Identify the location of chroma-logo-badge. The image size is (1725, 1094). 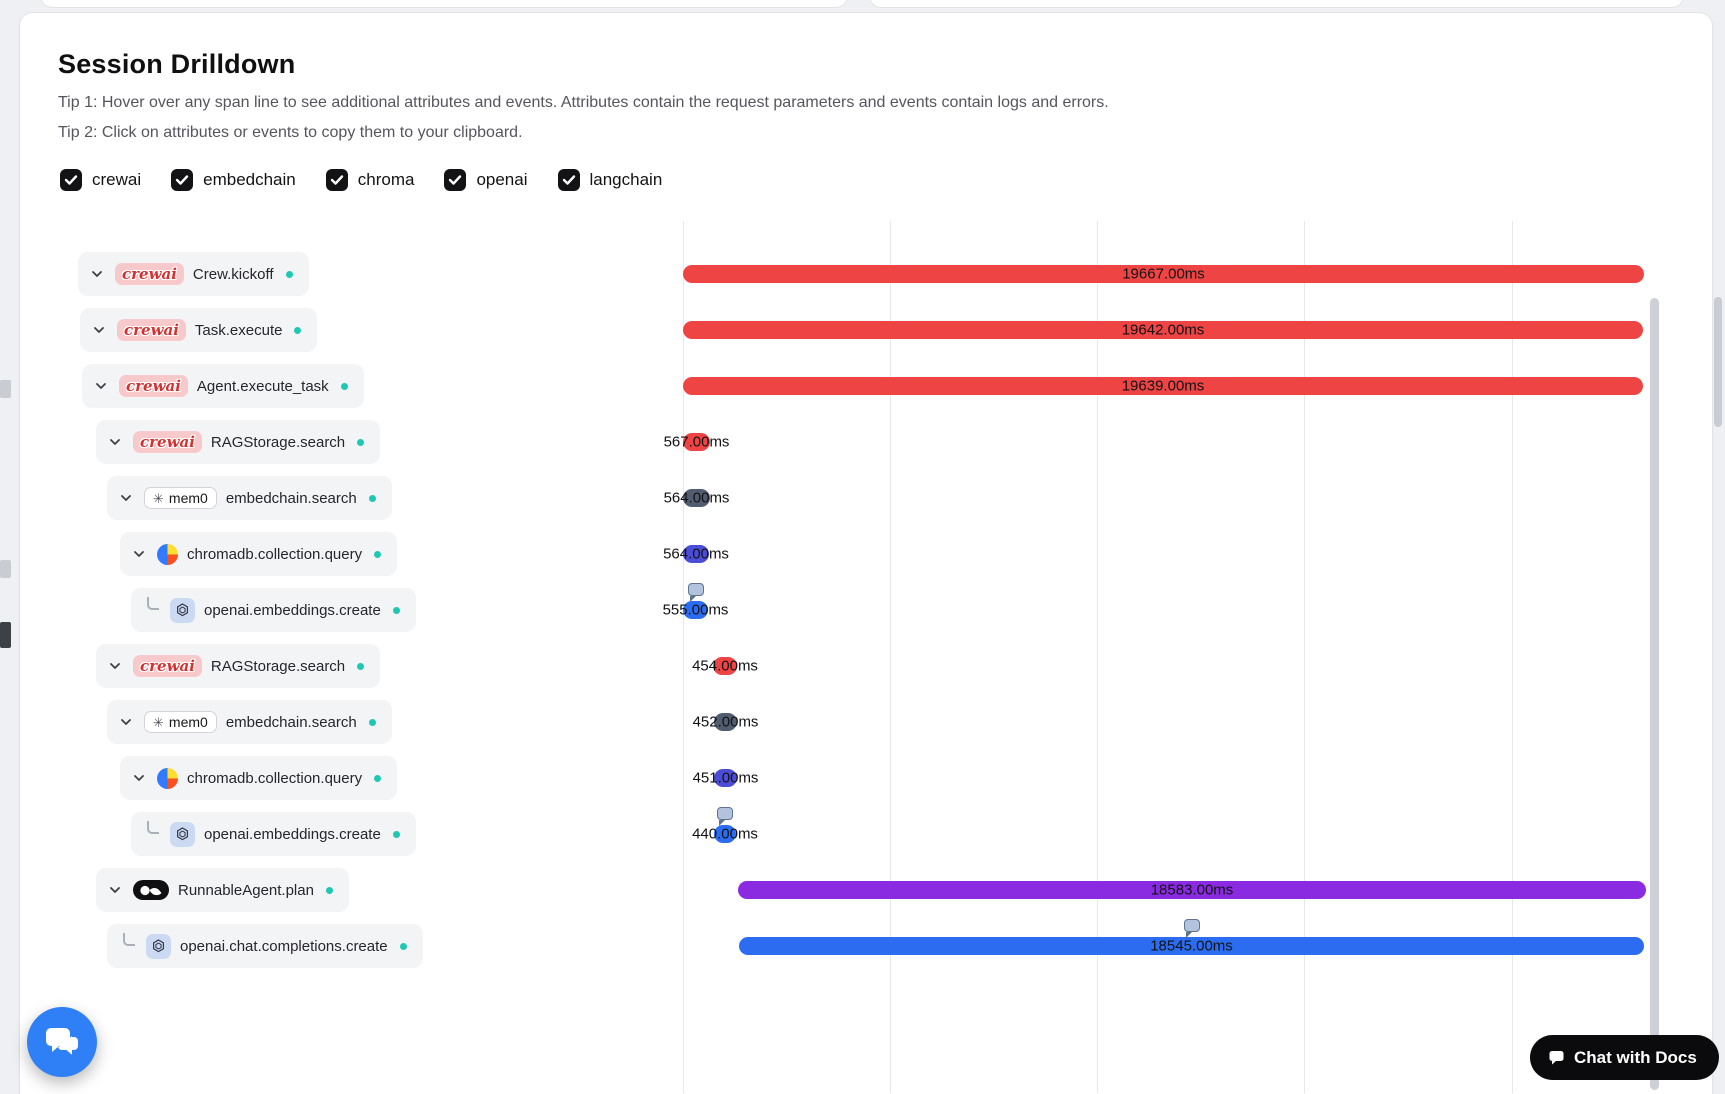
(167, 778).